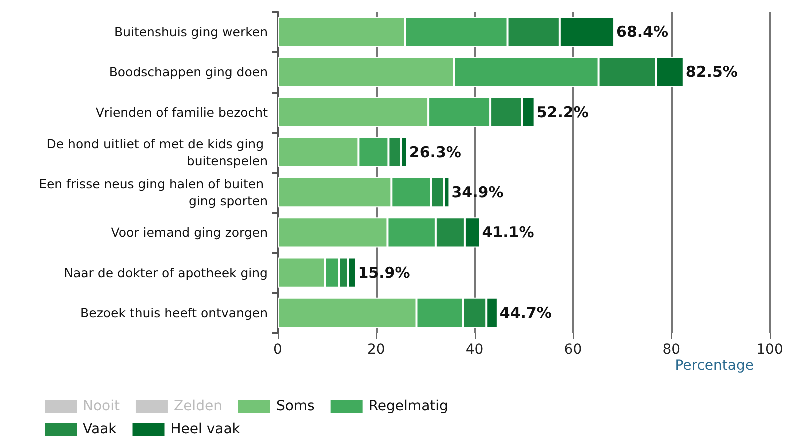 This screenshot has width=789, height=445. I want to click on total-label: 82.5%, so click(712, 72).